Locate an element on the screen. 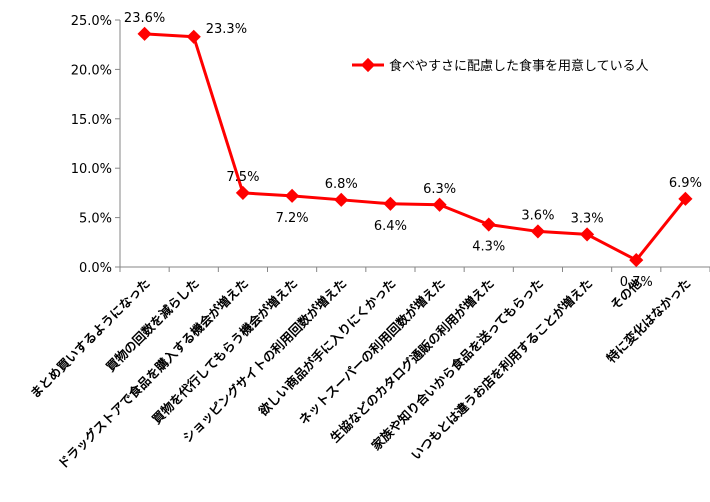 This screenshot has height=502, width=710. data-label: 6.4% is located at coordinates (390, 226).